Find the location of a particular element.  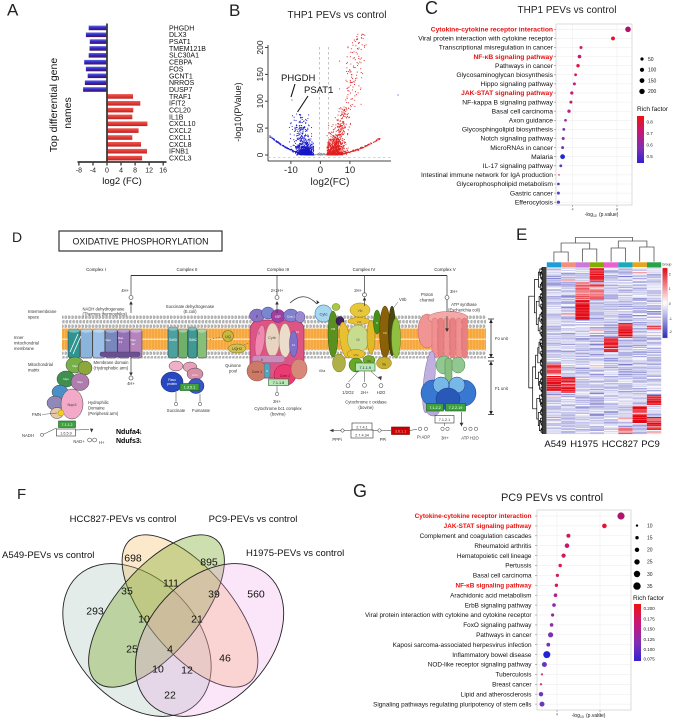

svg-text: Cytochrome c oxidase is located at coordinates (366, 402).